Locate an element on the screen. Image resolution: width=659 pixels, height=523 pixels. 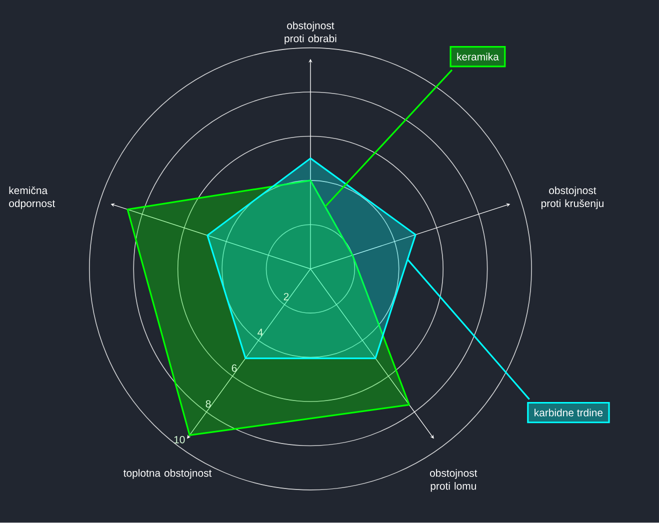
spoke-label: kemična odpornost is located at coordinates (32, 198).